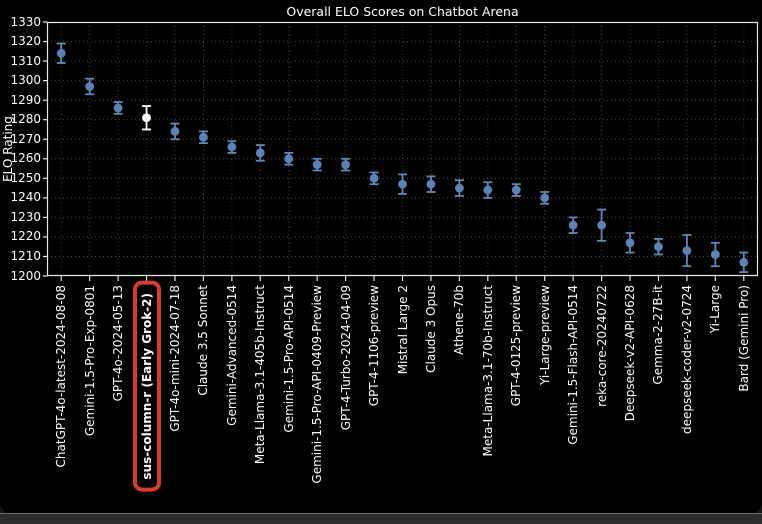 The height and width of the screenshot is (524, 762). What do you see at coordinates (25, 255) in the screenshot?
I see `y-tick-label: 1210` at bounding box center [25, 255].